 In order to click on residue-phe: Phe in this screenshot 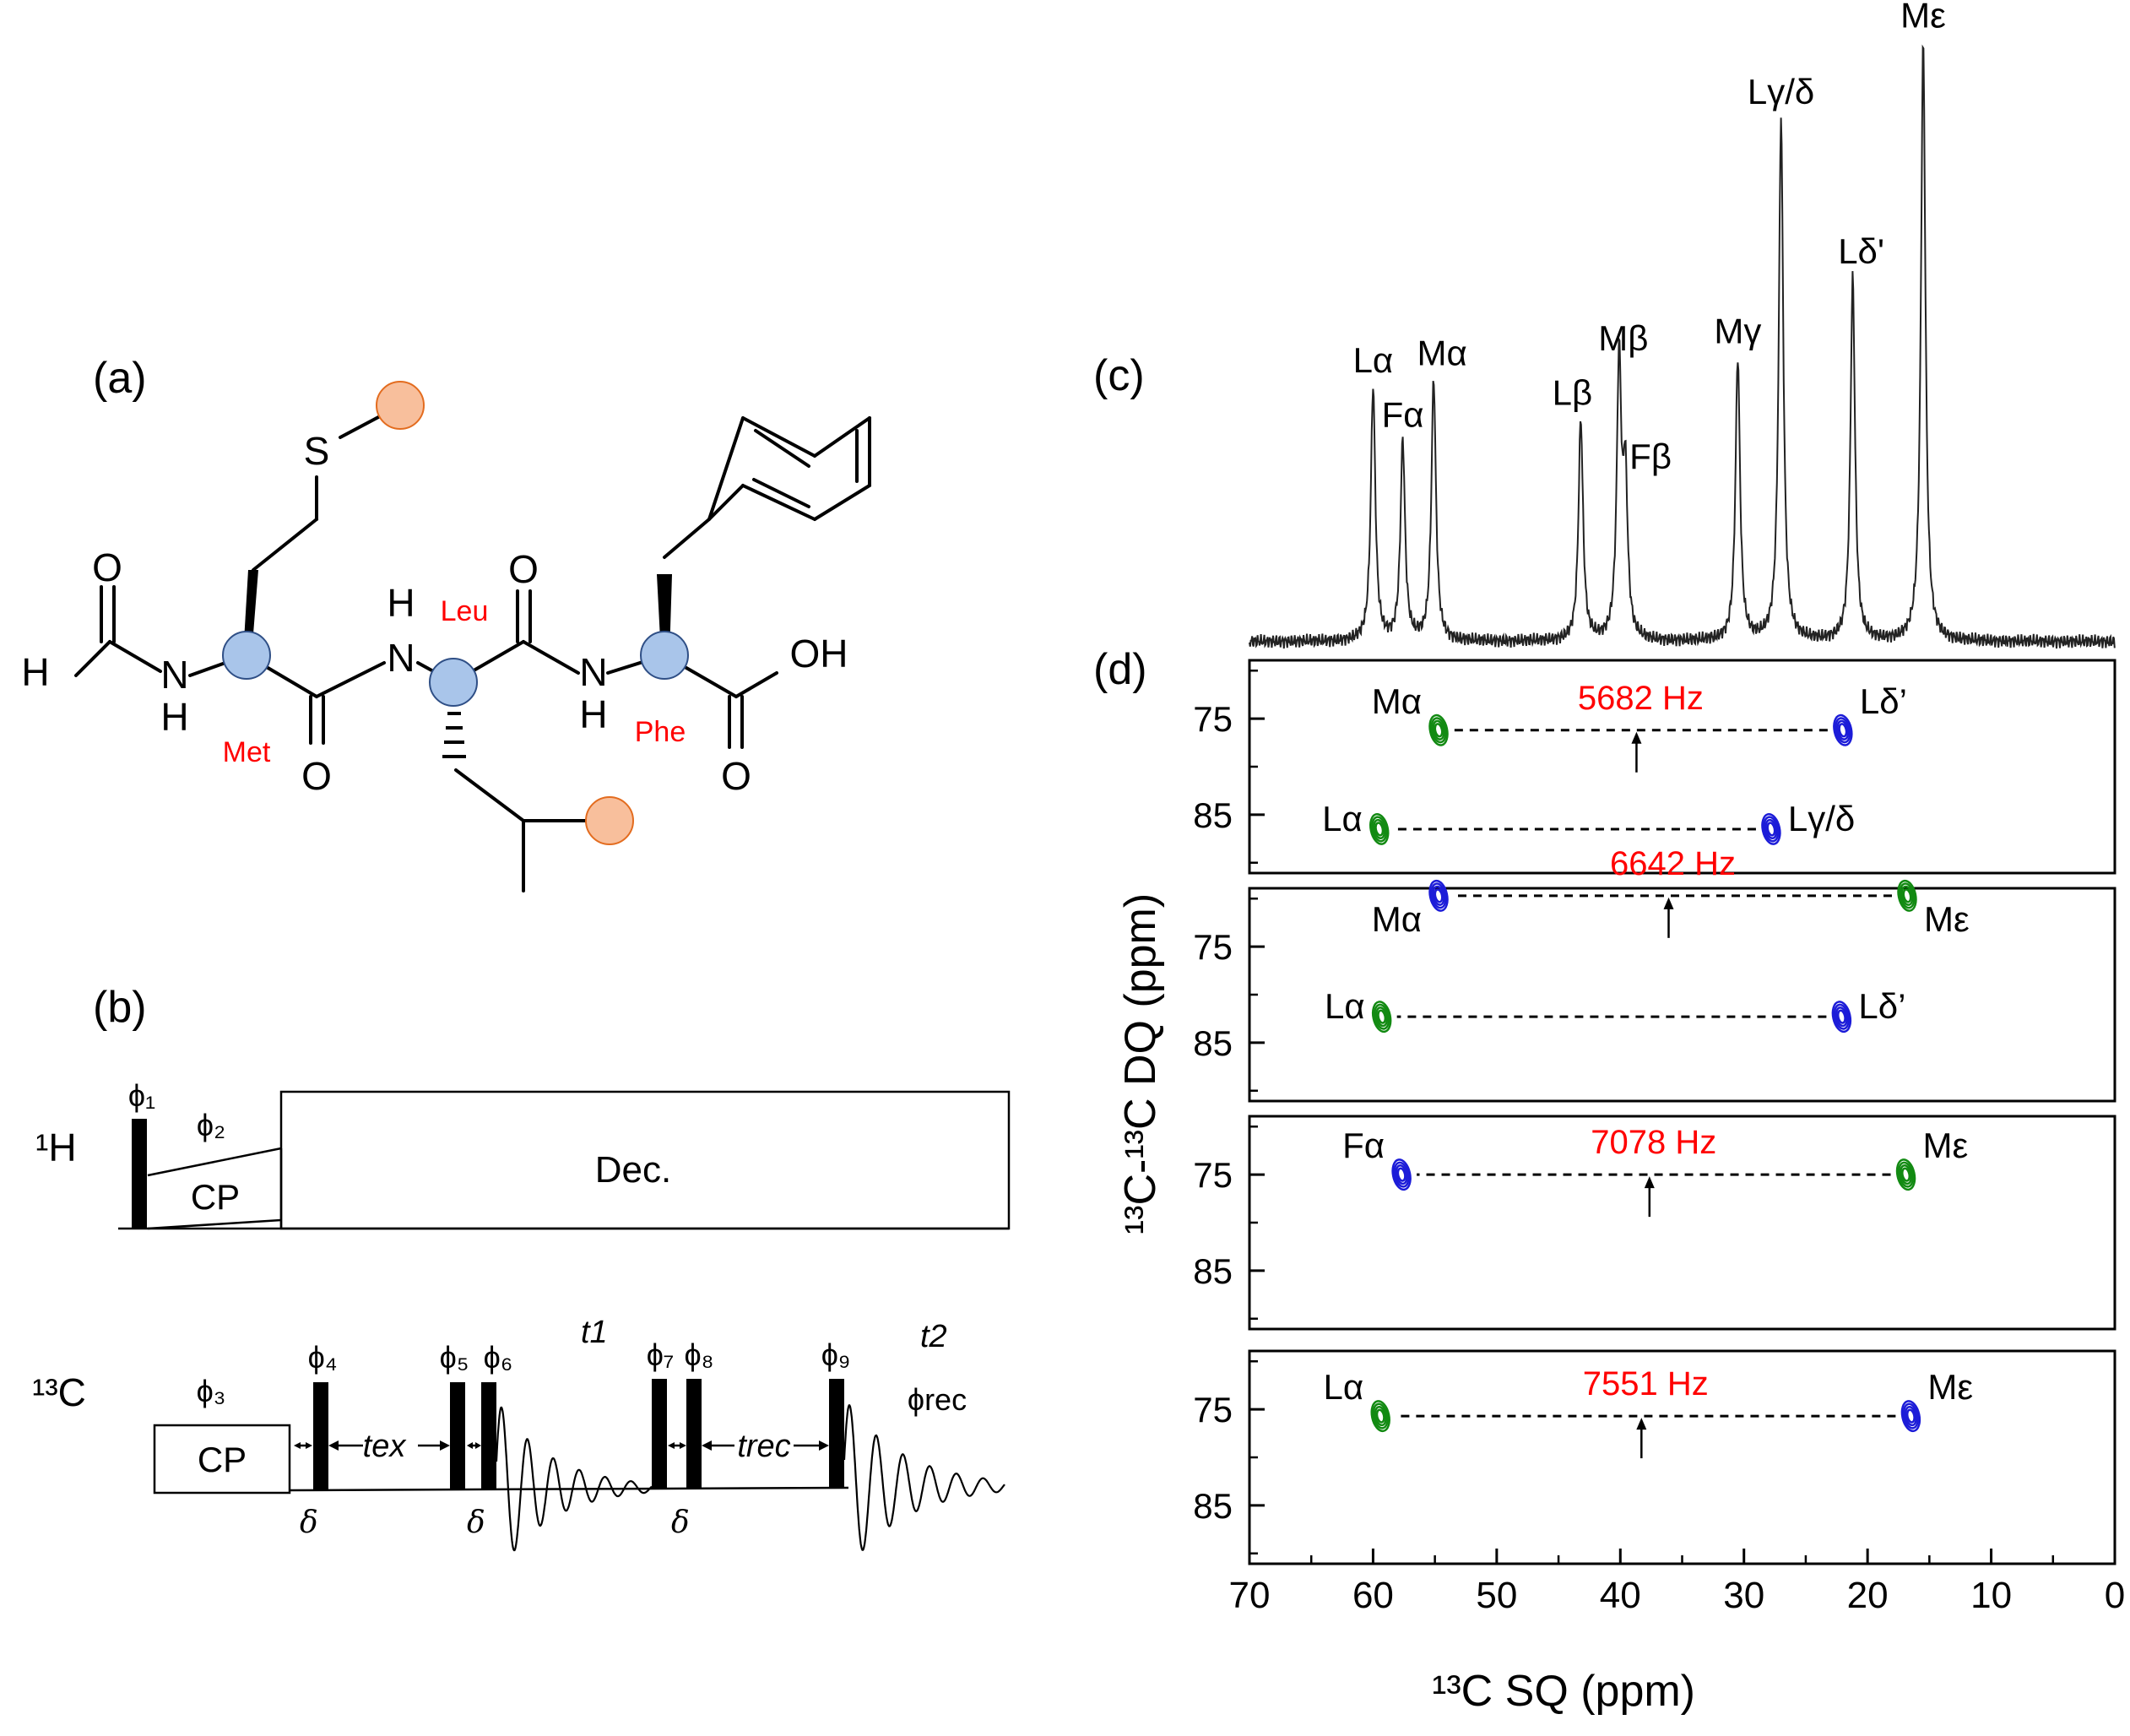, I will do `click(660, 732)`.